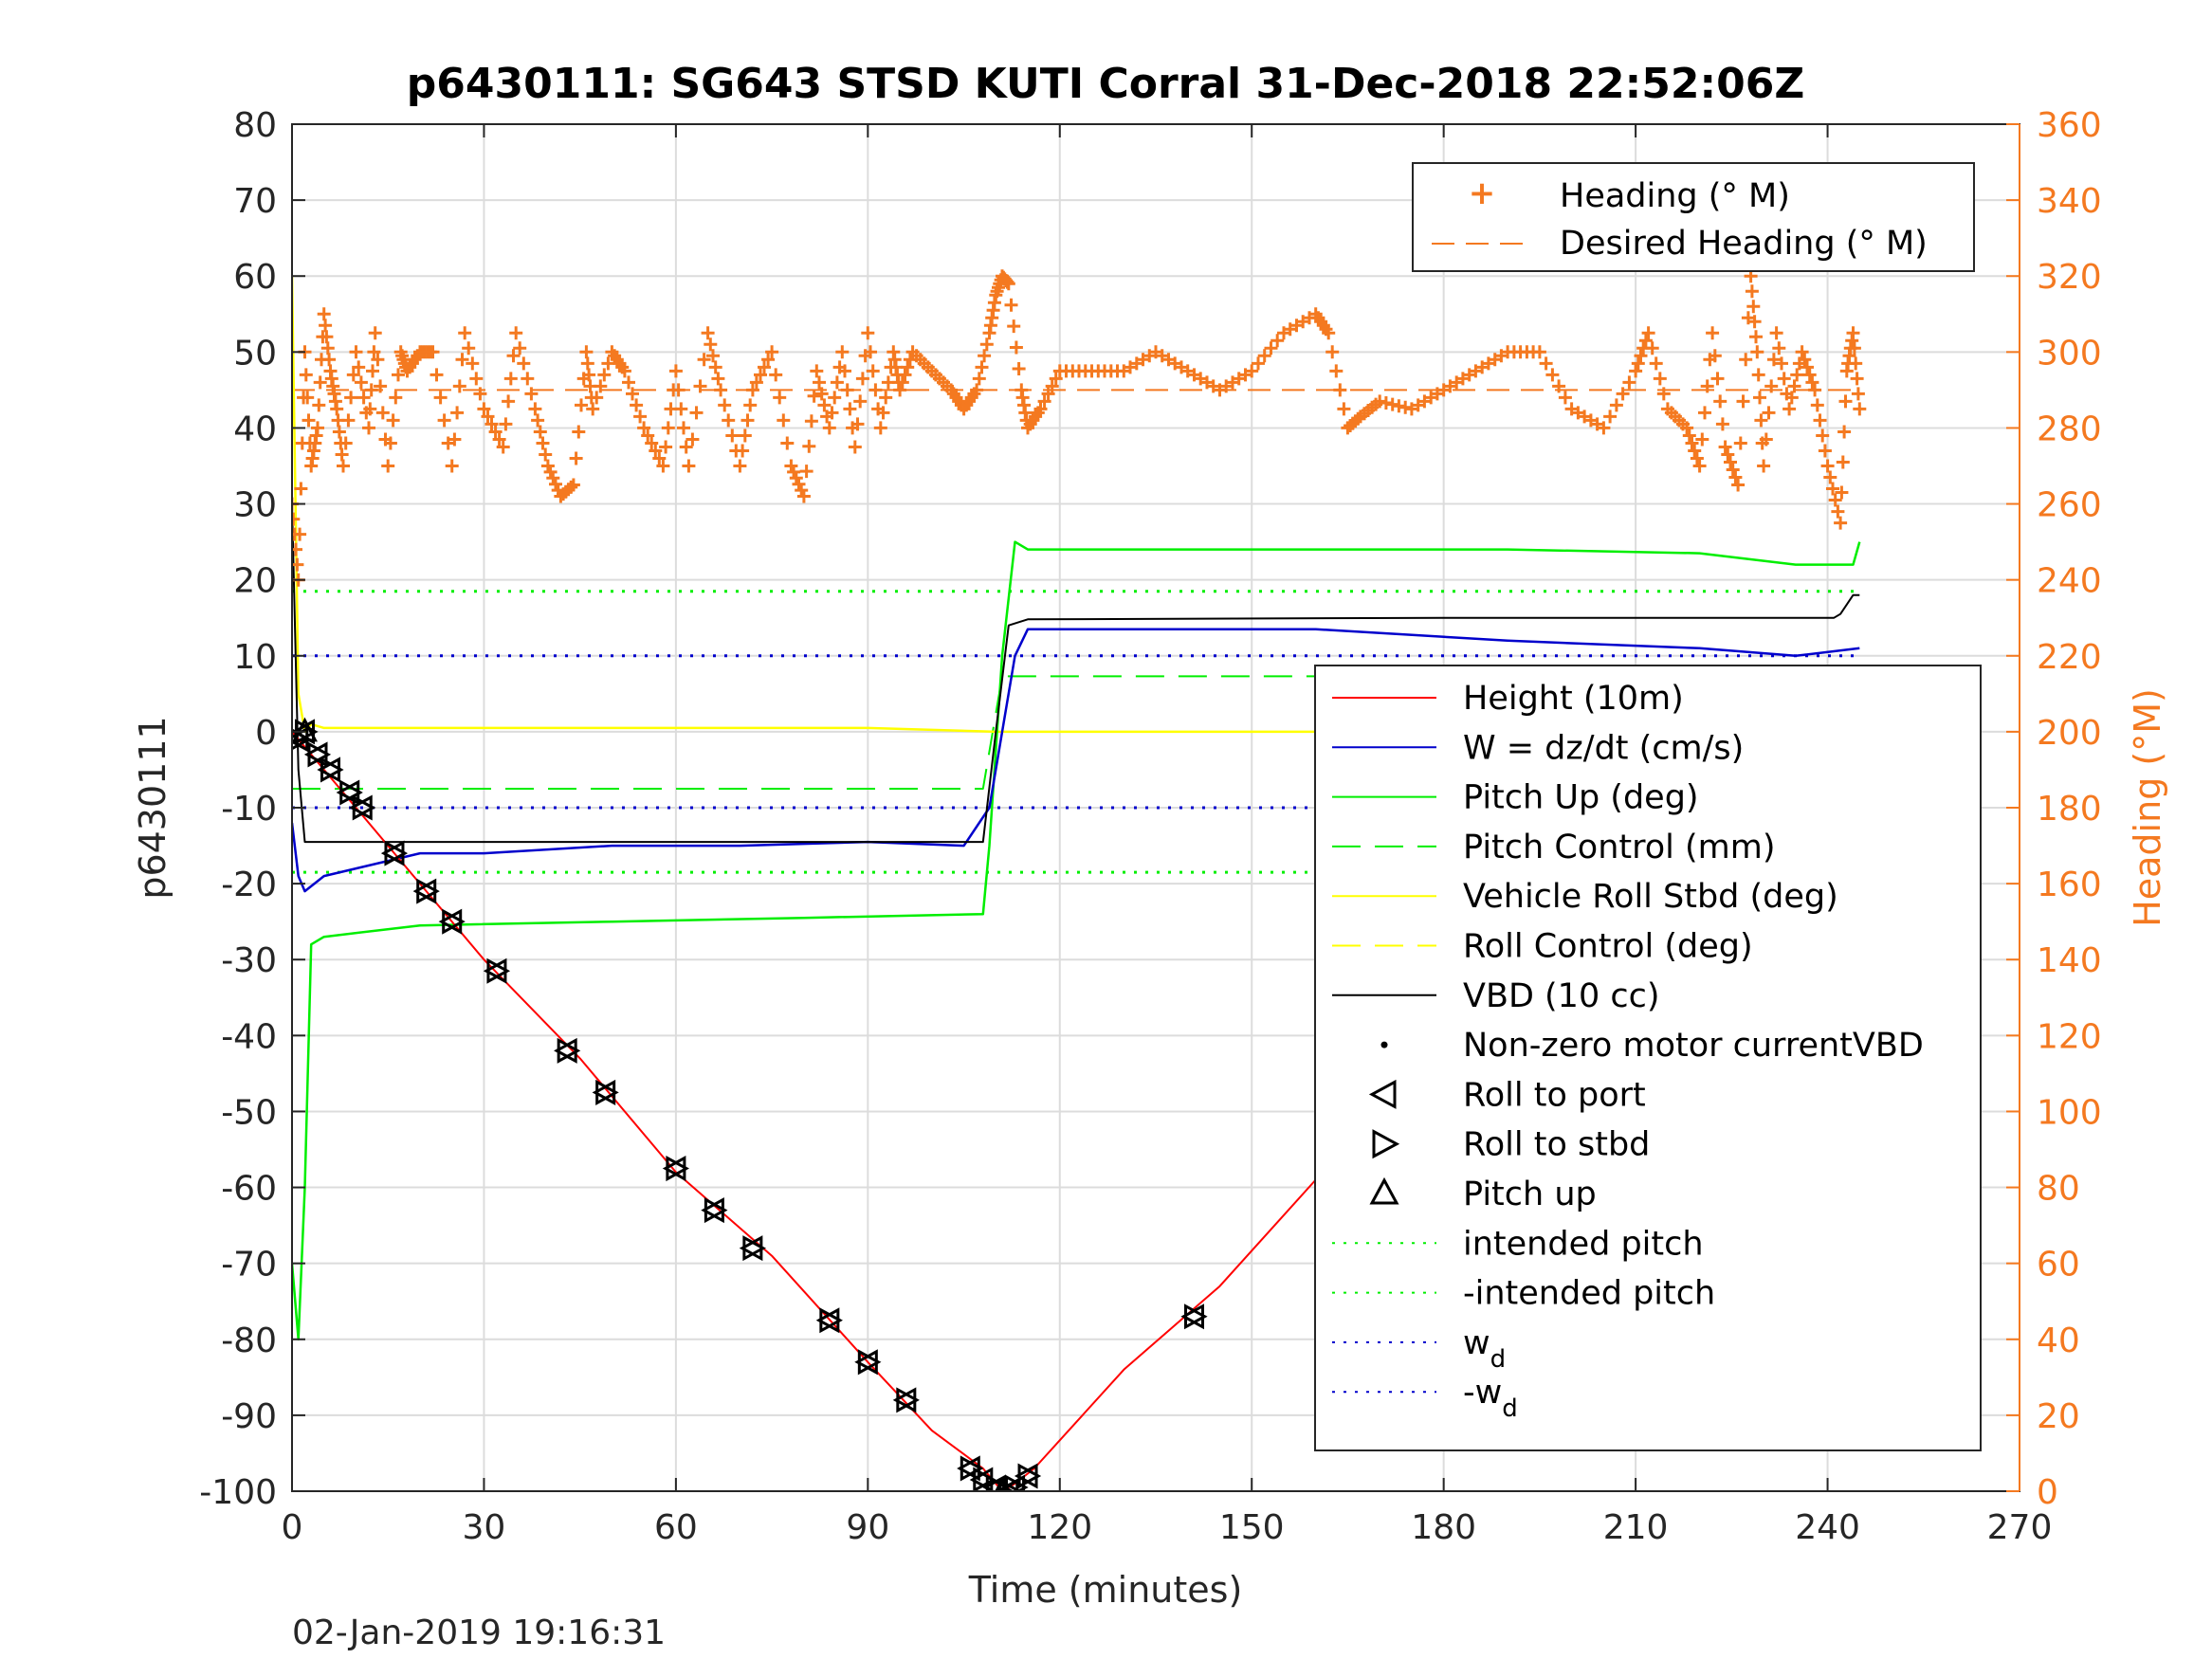 This screenshot has width=2212, height=1659. Describe the element at coordinates (1581, 798) in the screenshot. I see `legend-entry-label: Pitch Up (deg)` at that location.